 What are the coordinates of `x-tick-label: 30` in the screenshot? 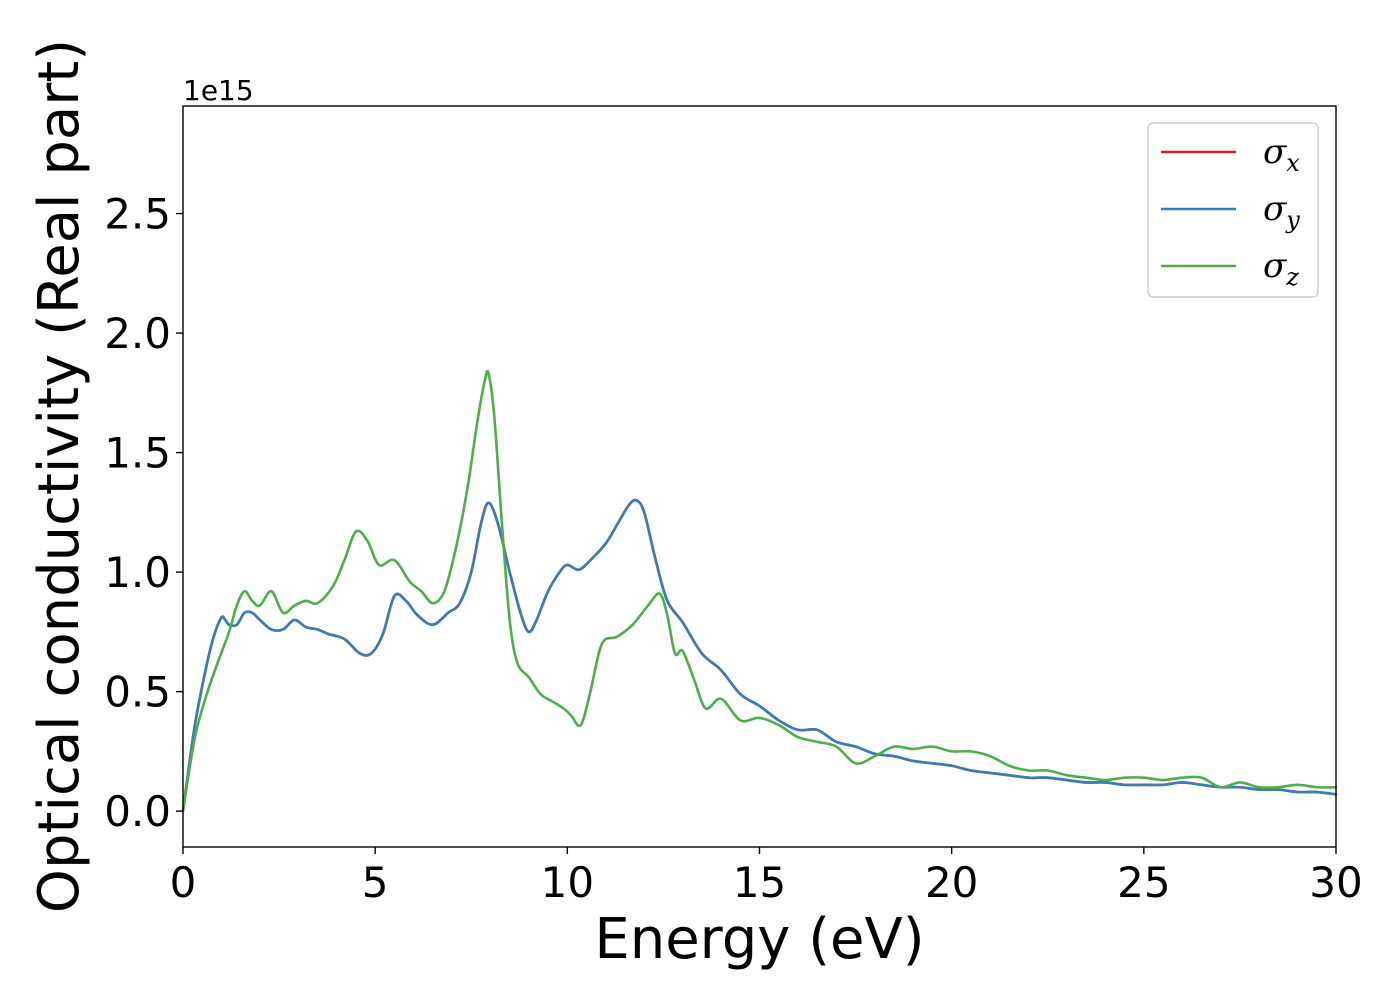 It's located at (1335, 882).